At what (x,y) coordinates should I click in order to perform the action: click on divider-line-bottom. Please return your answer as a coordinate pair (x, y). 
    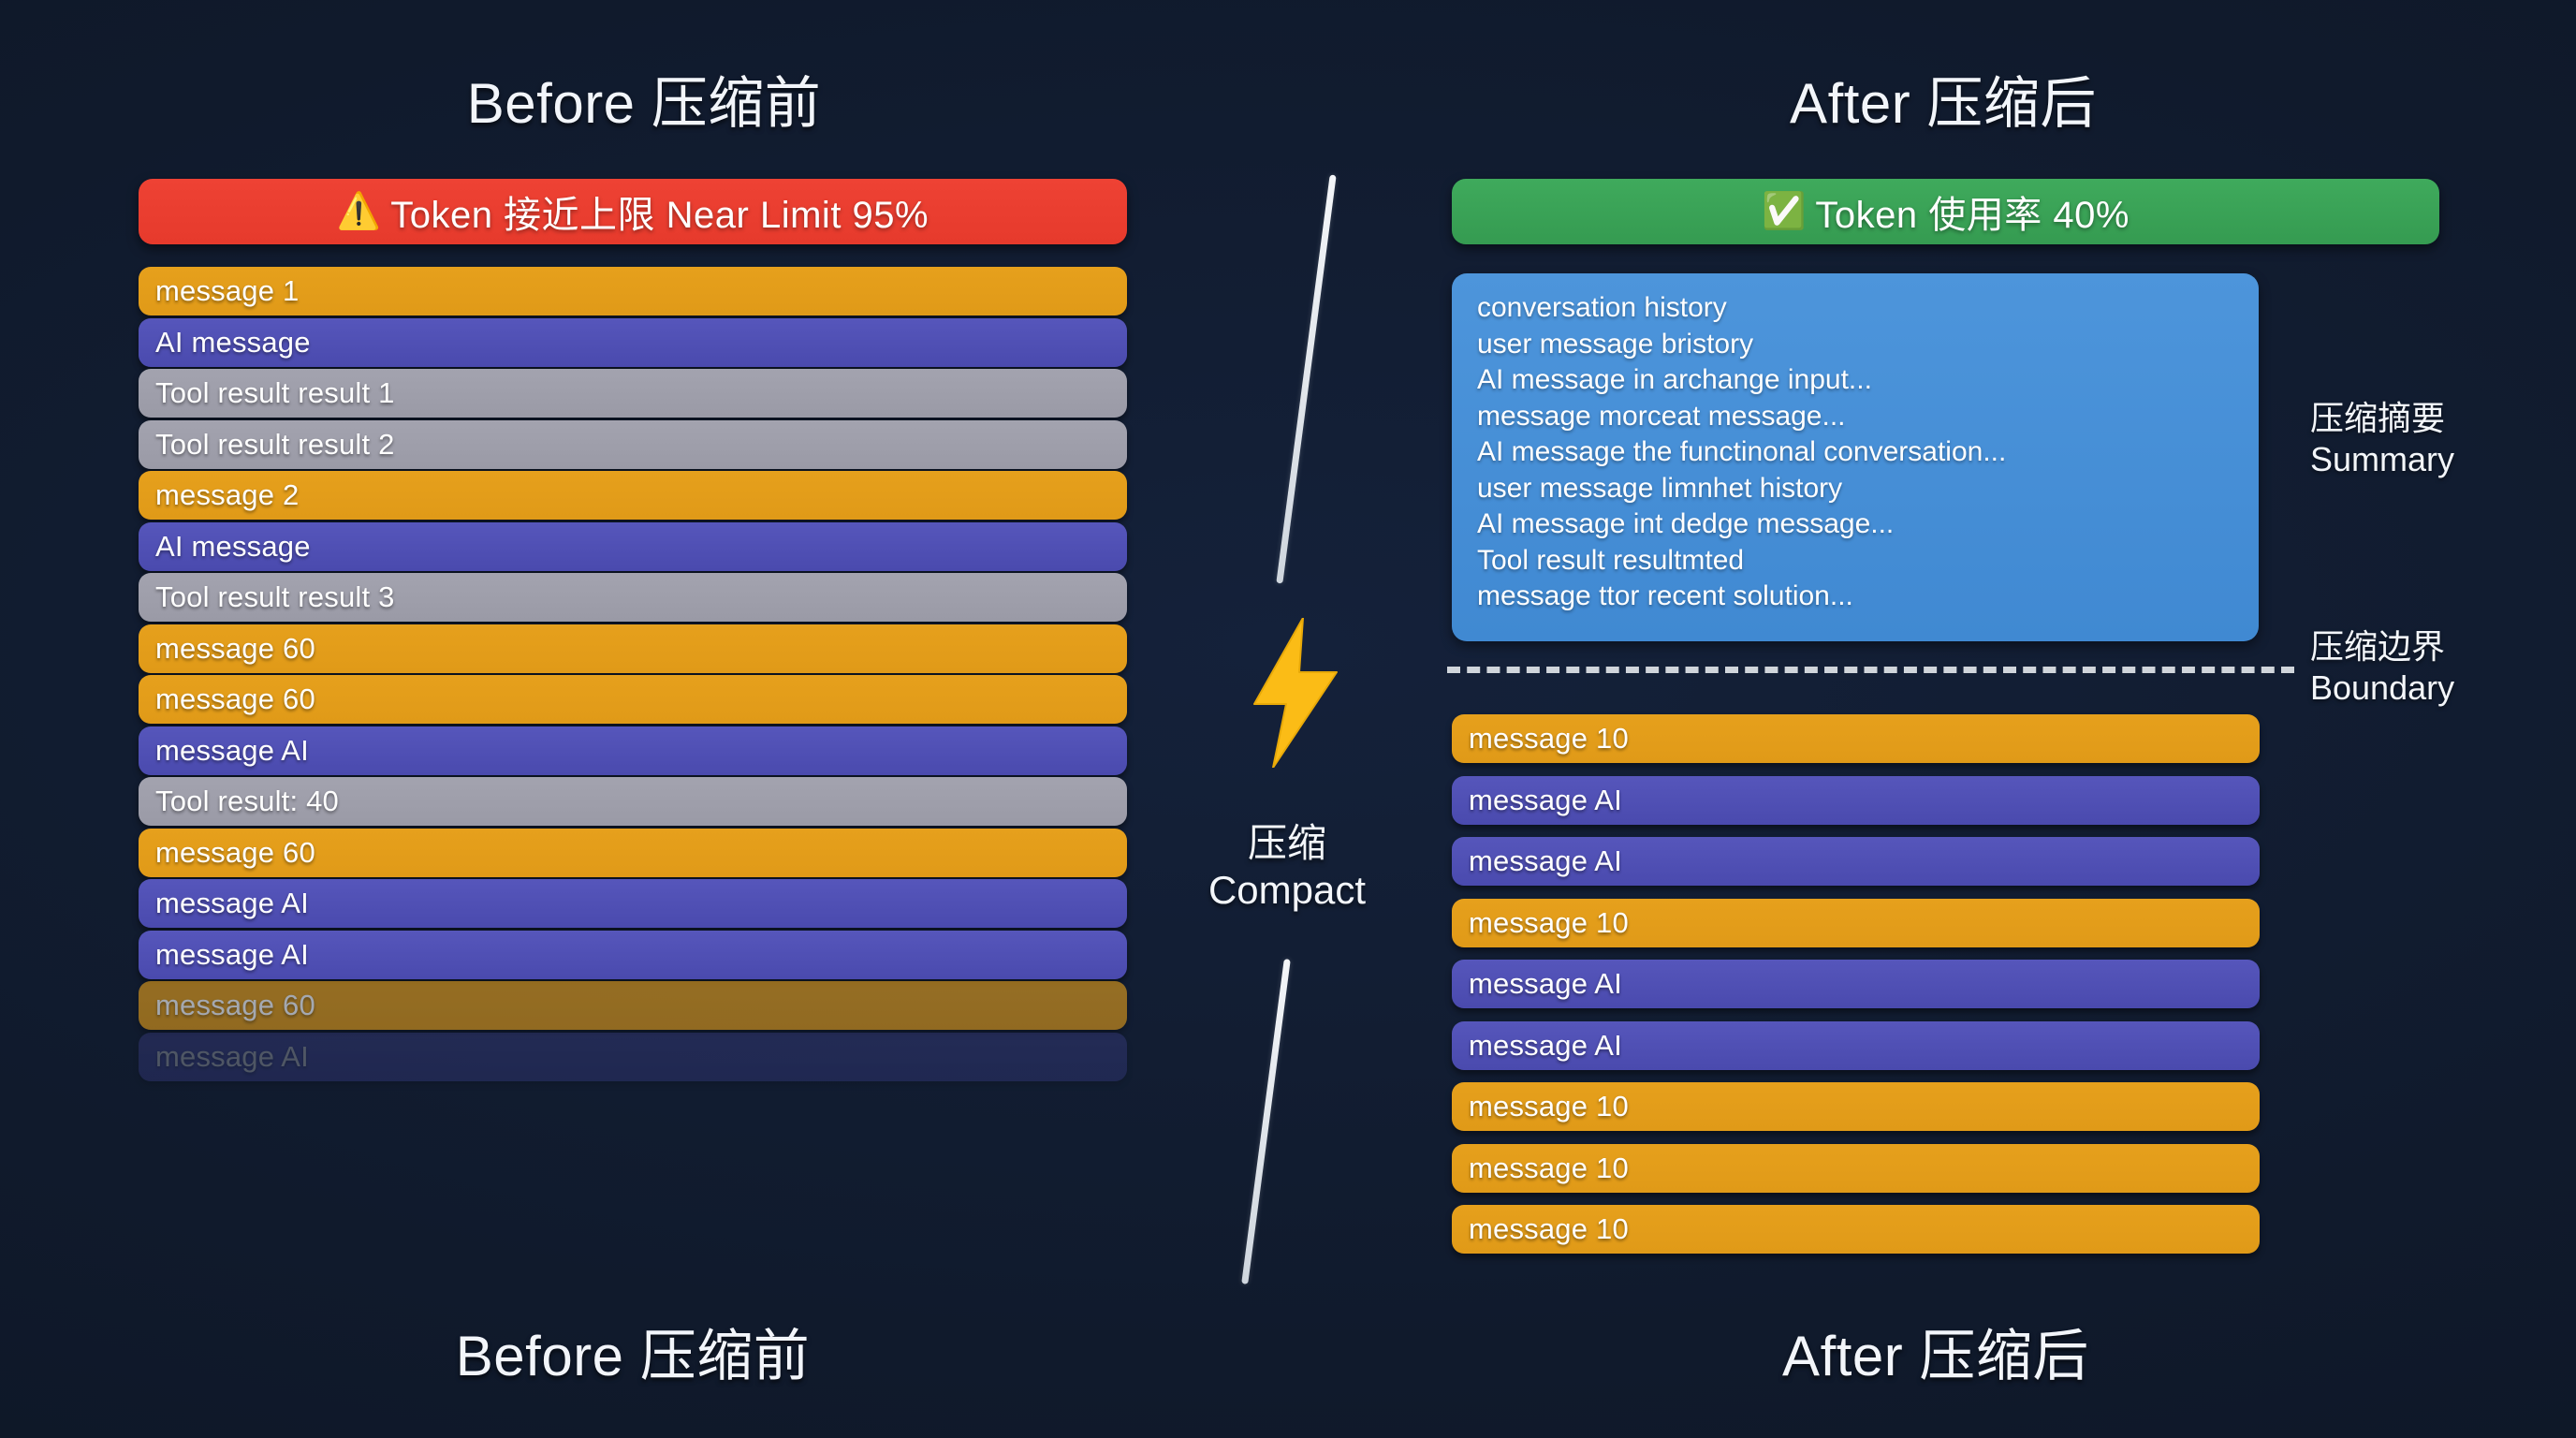
    Looking at the image, I should click on (1266, 1121).